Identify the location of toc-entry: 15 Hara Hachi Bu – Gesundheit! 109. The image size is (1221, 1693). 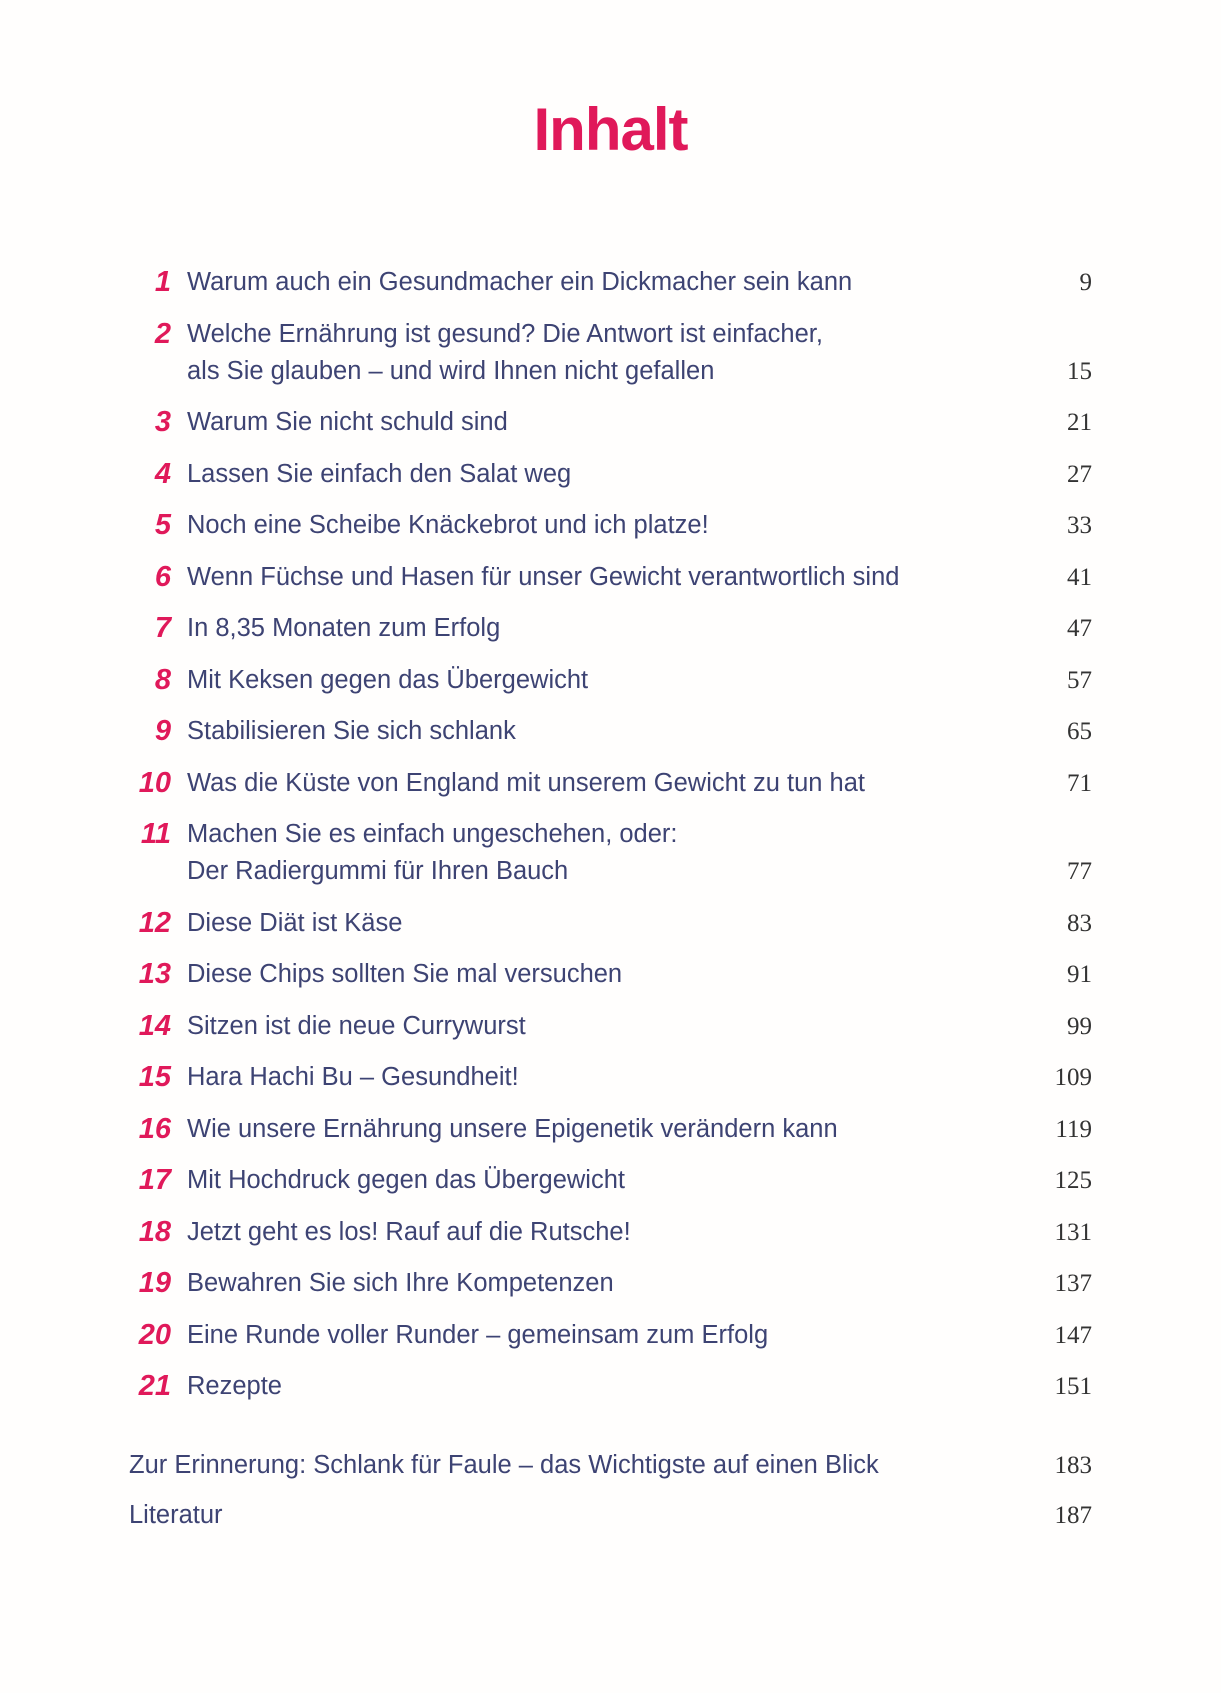
(606, 1077).